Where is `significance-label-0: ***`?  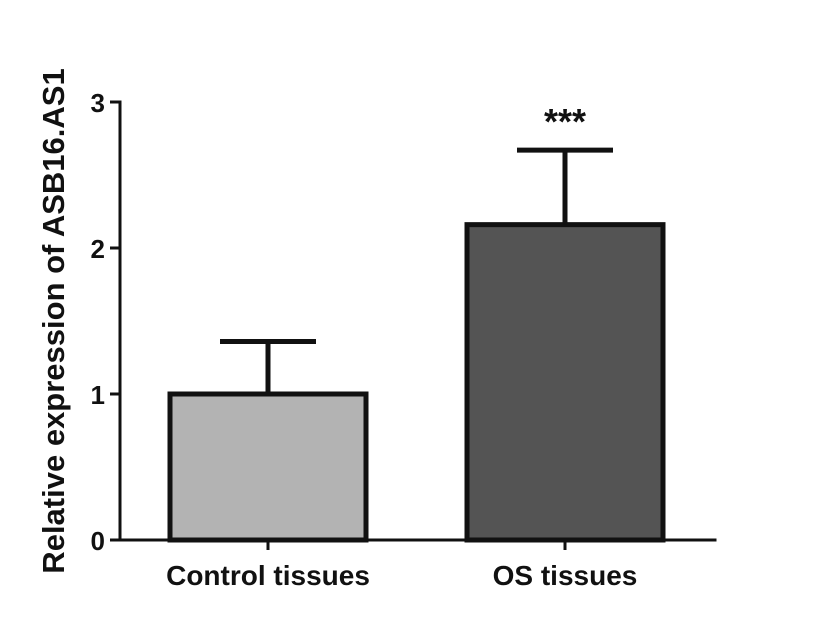
significance-label-0: *** is located at coordinates (565, 121).